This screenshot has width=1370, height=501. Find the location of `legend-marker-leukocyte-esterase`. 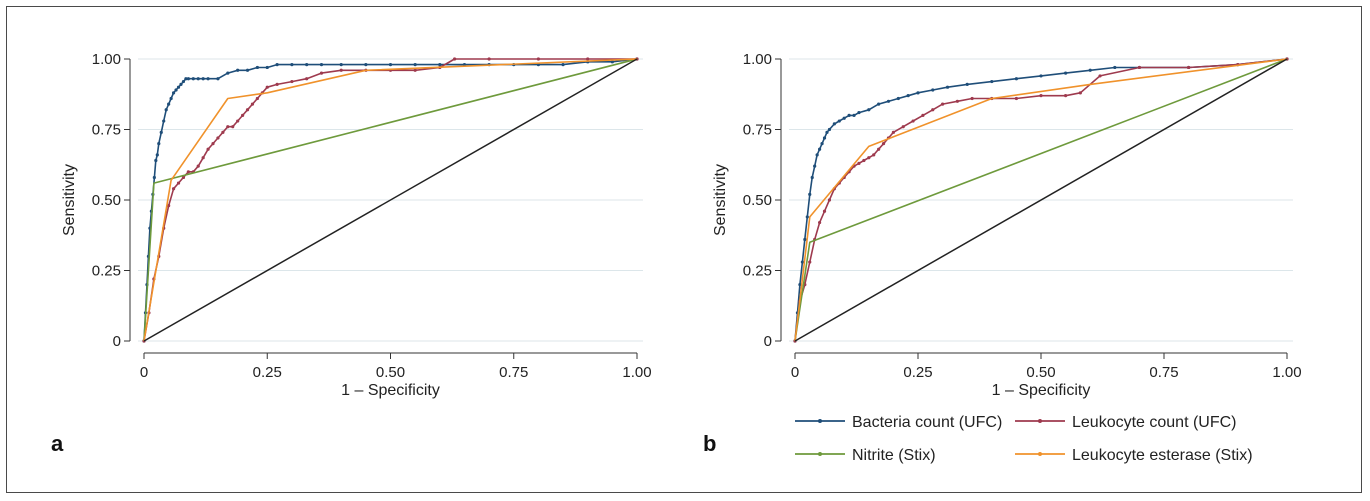

legend-marker-leukocyte-esterase is located at coordinates (1040, 454).